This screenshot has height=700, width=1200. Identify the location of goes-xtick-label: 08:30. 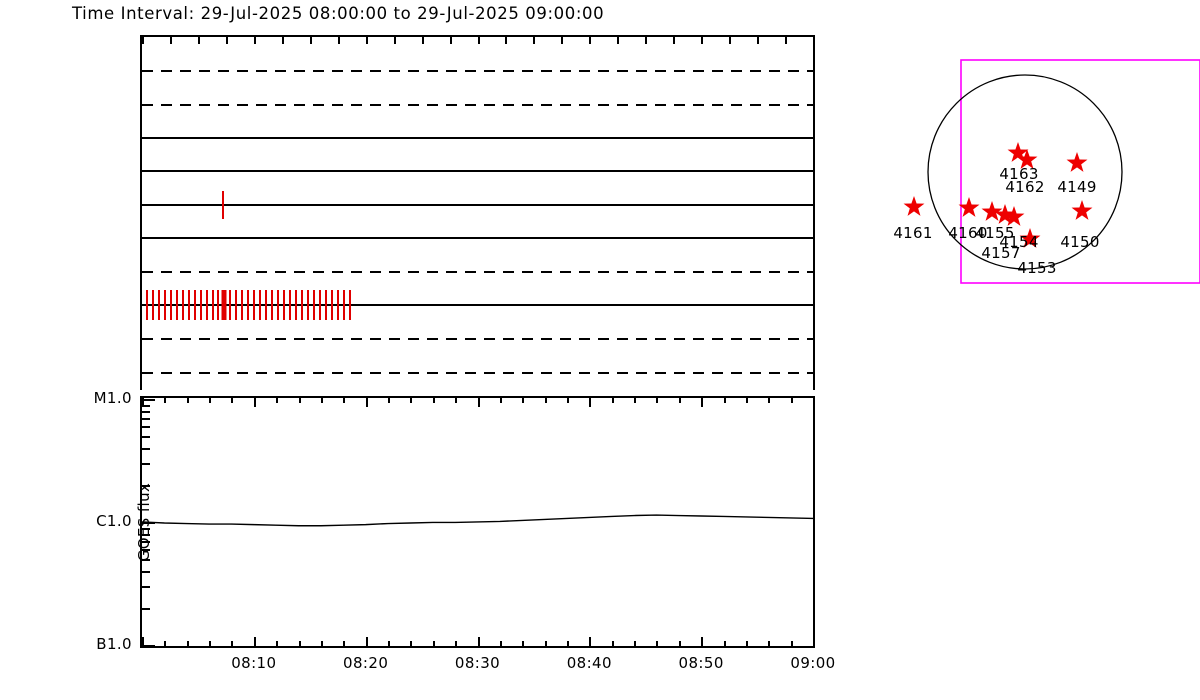
(477, 663).